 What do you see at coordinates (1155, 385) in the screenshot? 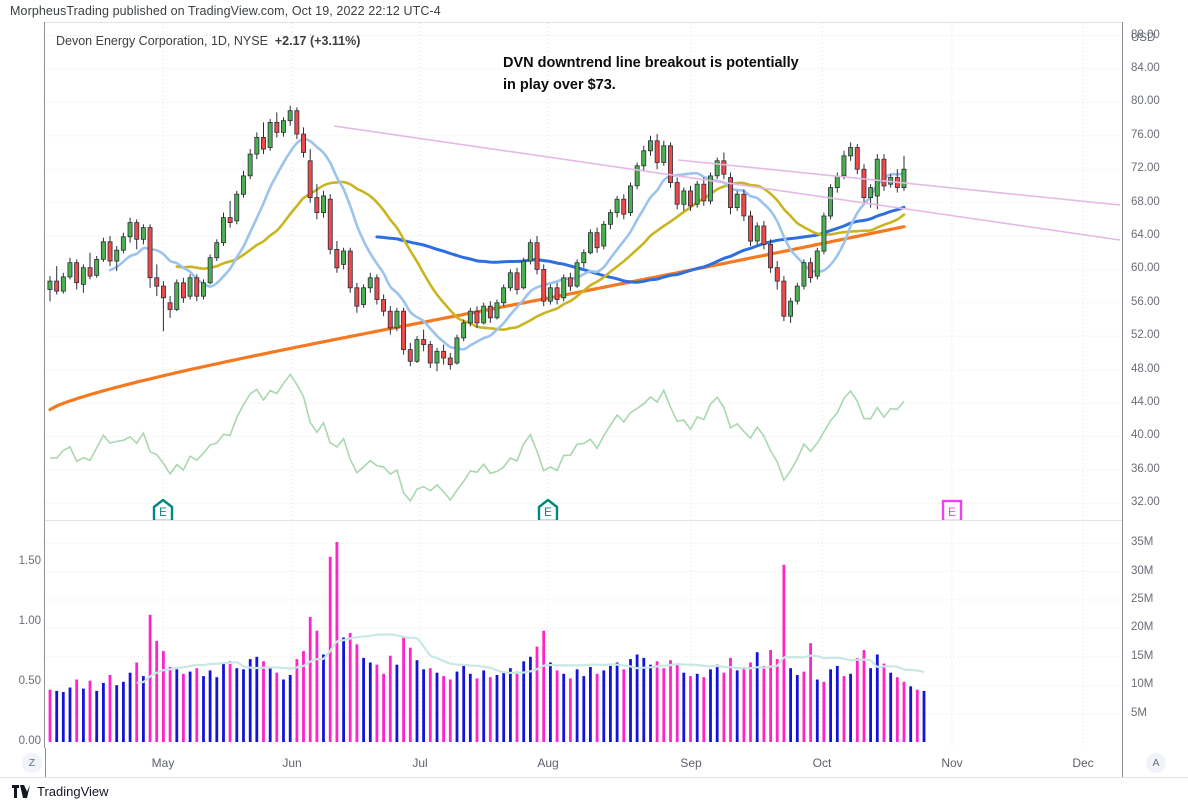
I see `right-price-axis` at bounding box center [1155, 385].